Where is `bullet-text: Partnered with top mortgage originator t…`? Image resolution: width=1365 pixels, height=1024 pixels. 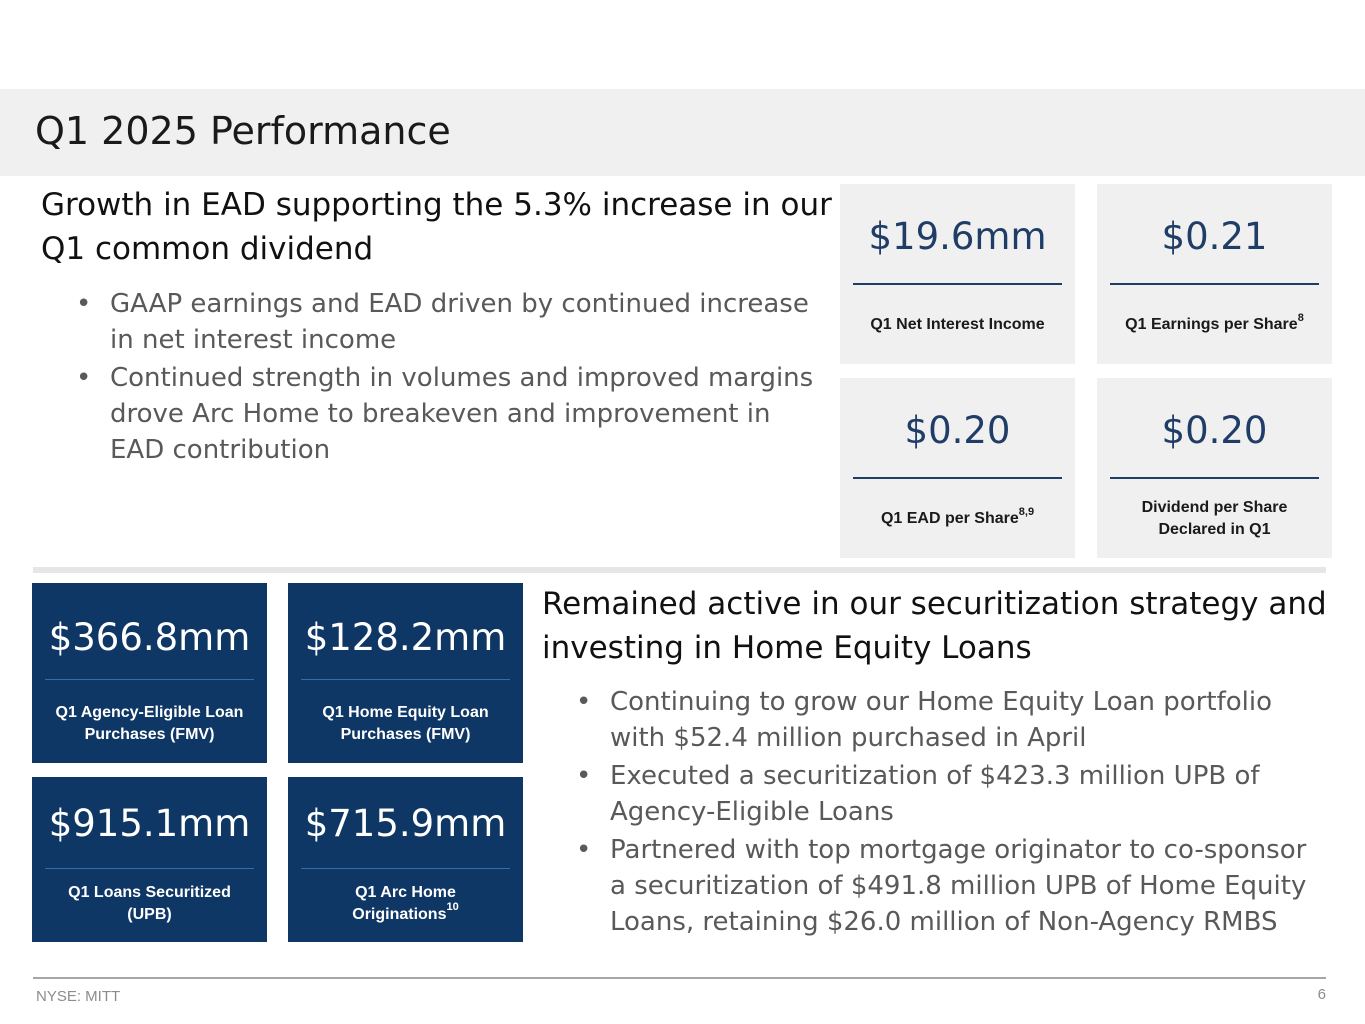 bullet-text: Partnered with top mortgage originator t… is located at coordinates (958, 886).